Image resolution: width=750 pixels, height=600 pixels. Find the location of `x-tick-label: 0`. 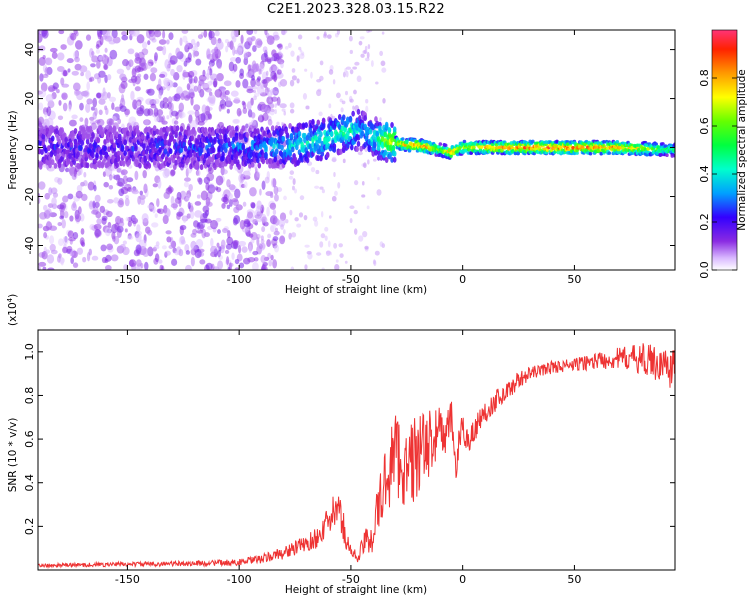

x-tick-label: 0 is located at coordinates (462, 279).